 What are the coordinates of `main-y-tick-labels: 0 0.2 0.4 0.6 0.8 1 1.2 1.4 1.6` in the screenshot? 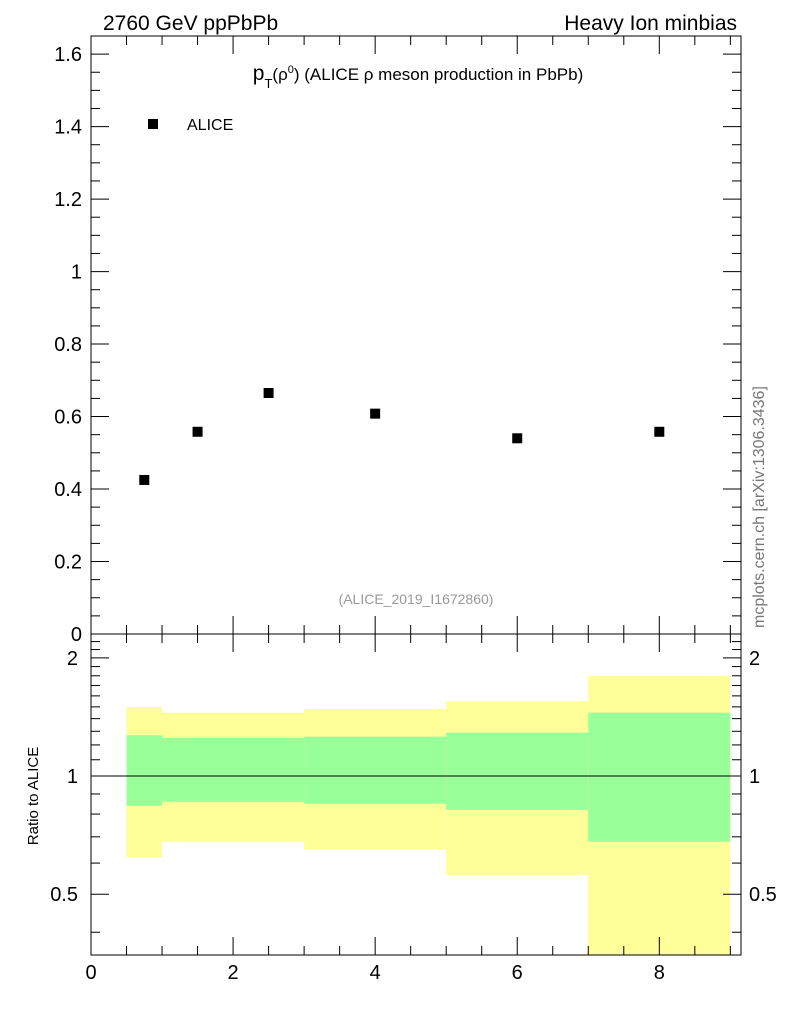 It's located at (68, 345).